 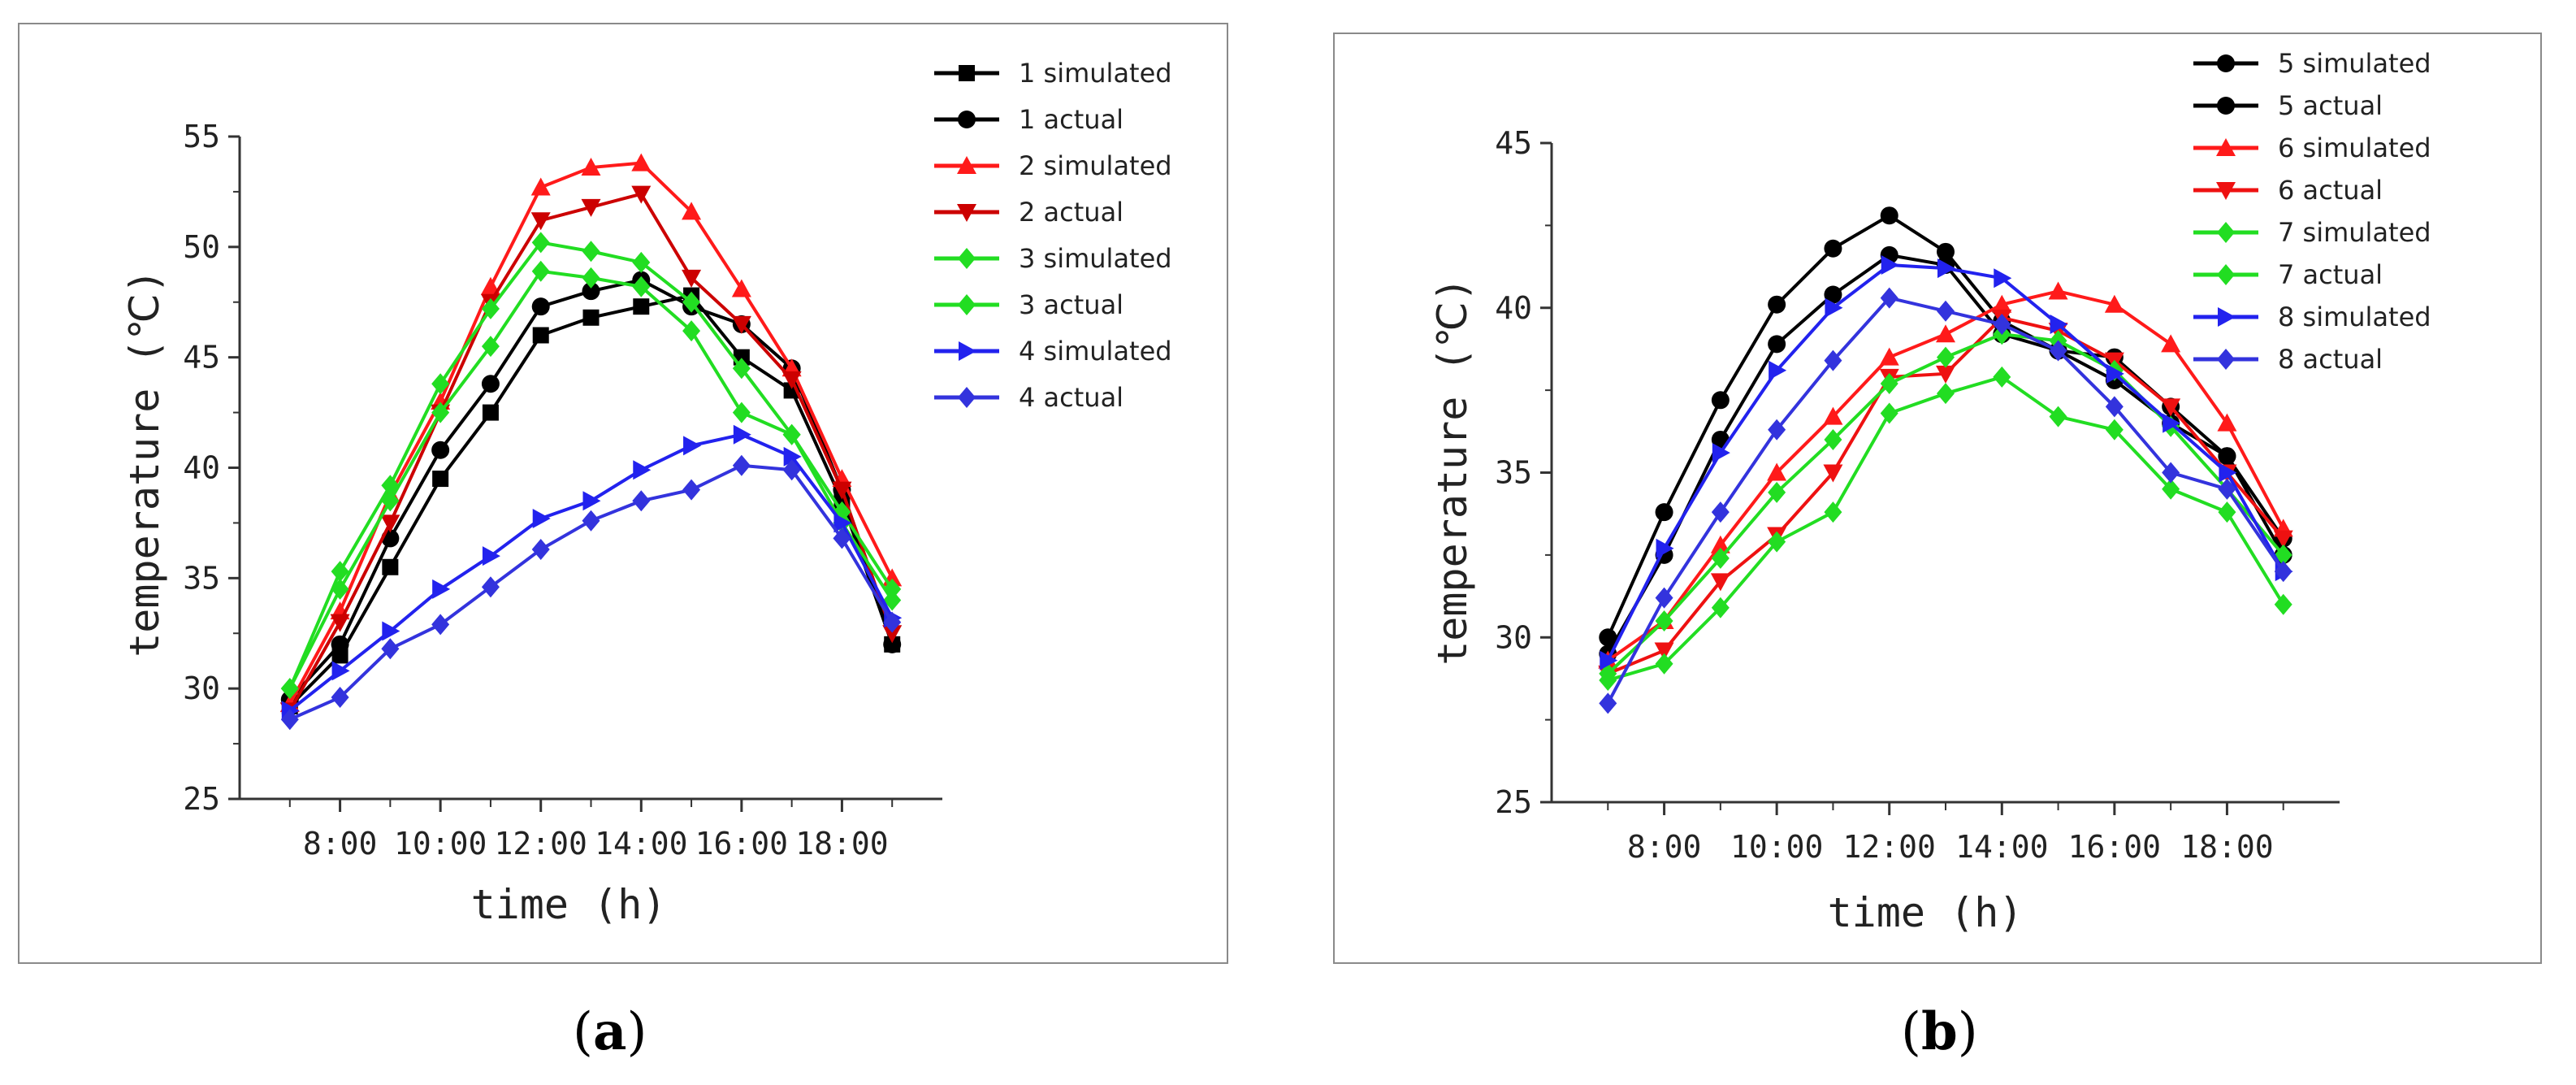 What do you see at coordinates (1071, 212) in the screenshot?
I see `legend-label-a-3: 2 actual` at bounding box center [1071, 212].